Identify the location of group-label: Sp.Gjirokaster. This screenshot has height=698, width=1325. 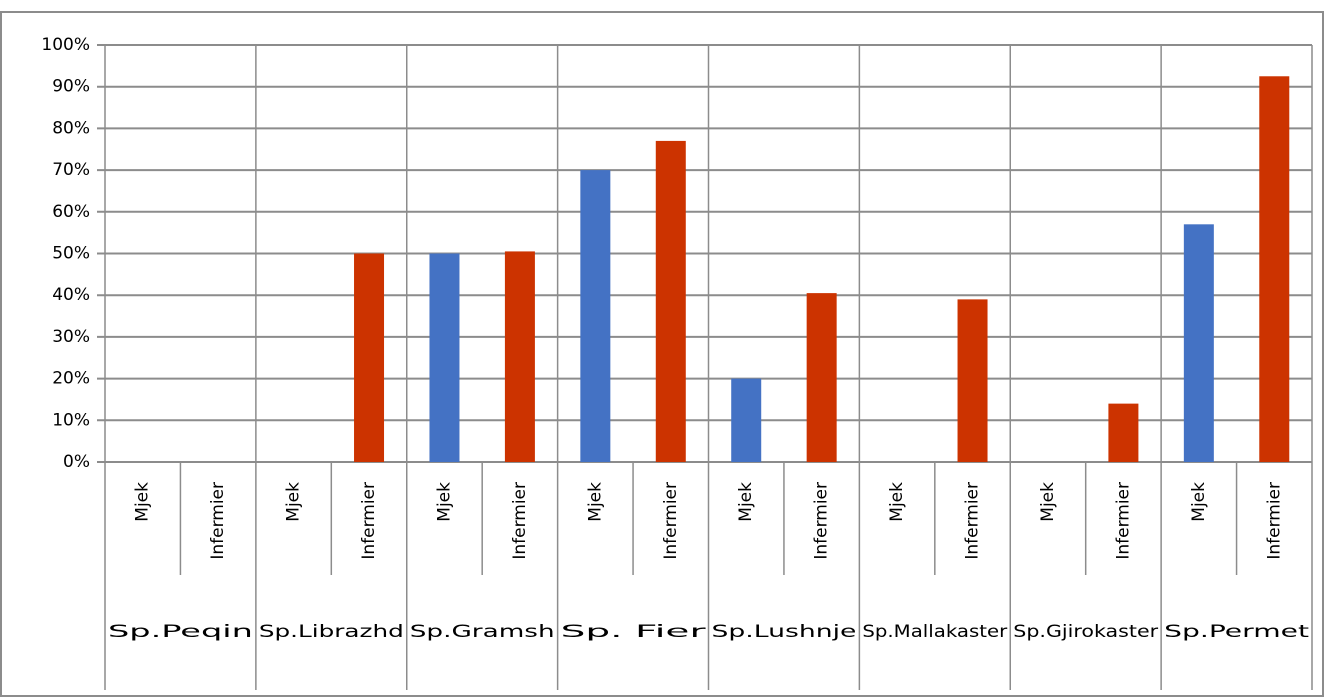
(1085, 632).